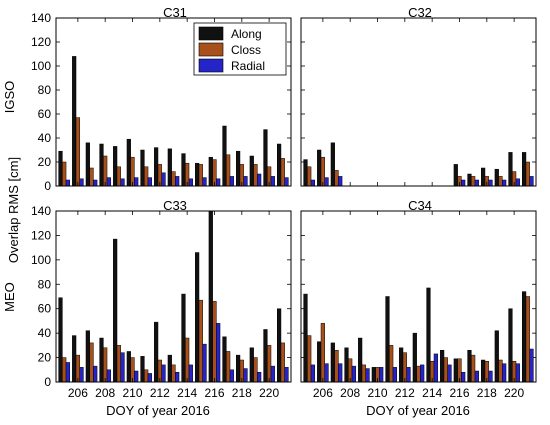  I want to click on panel-title-c31: C31, so click(175, 12).